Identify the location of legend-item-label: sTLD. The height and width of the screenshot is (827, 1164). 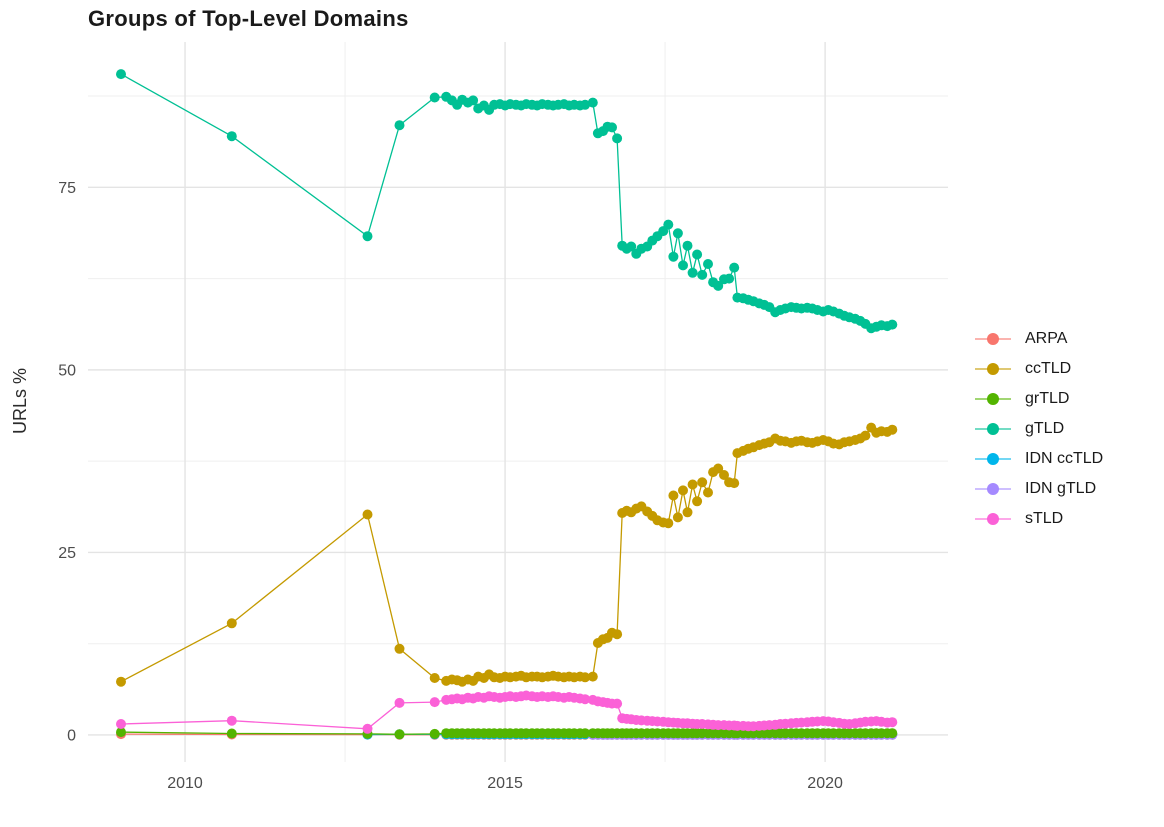
(1044, 518).